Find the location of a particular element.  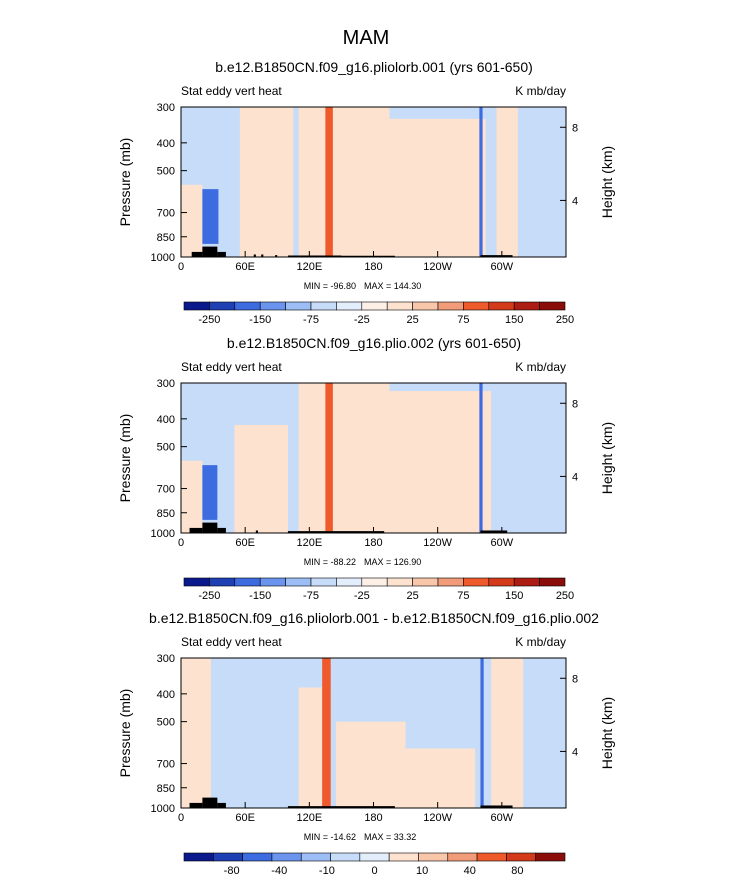

colorbar-label: 40 is located at coordinates (470, 871).